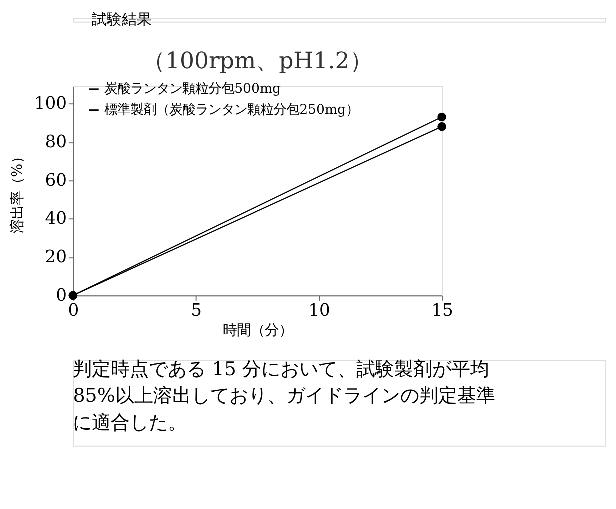  I want to click on y-axis-title: 溶出率（%）, so click(18, 192).